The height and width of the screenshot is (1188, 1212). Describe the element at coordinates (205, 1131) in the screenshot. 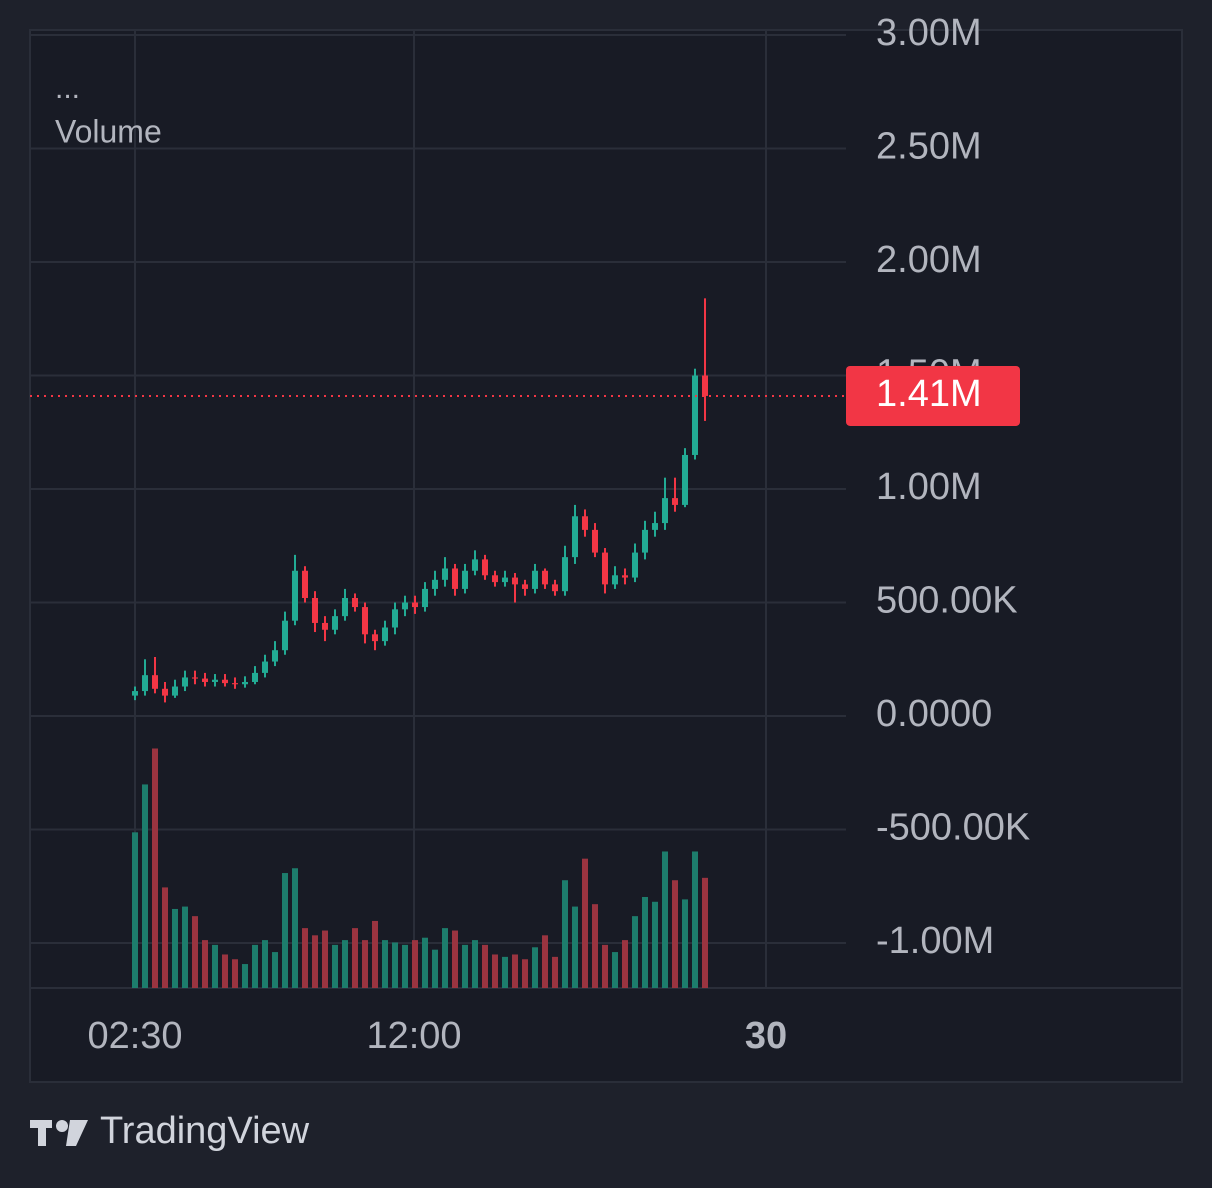

I see `brand-name: TradingView` at that location.